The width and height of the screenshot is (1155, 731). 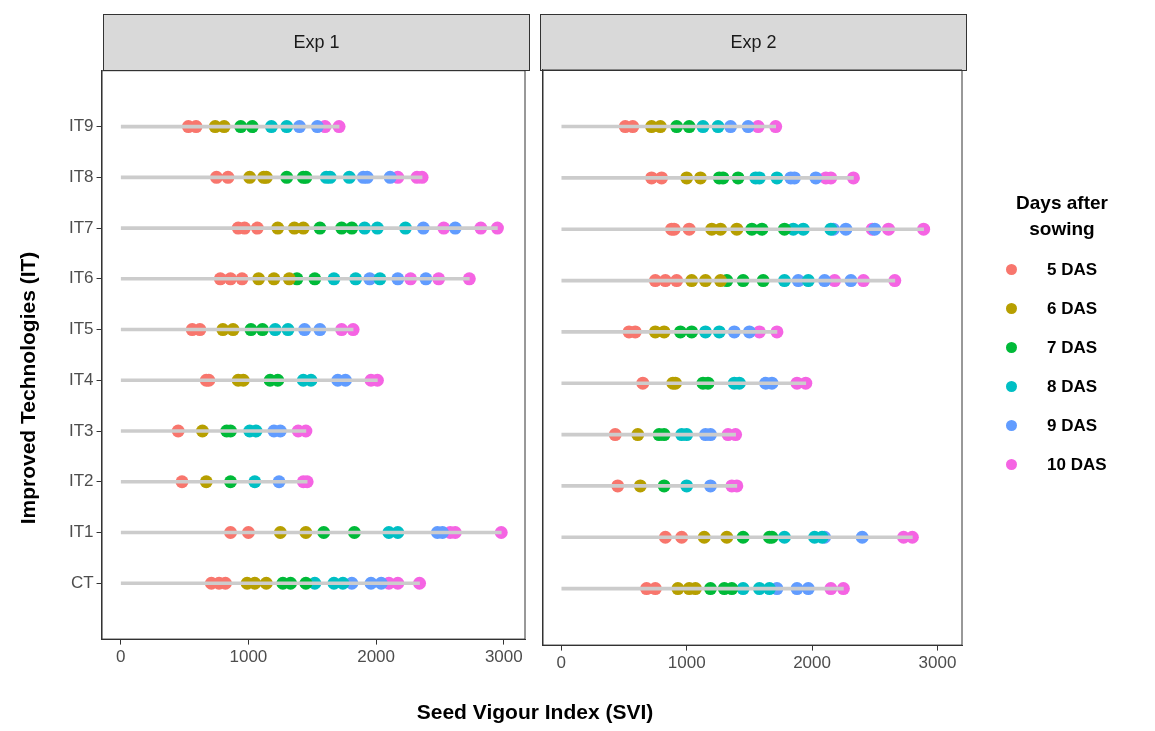 What do you see at coordinates (81, 532) in the screenshot?
I see `y-tick-label: IT1` at bounding box center [81, 532].